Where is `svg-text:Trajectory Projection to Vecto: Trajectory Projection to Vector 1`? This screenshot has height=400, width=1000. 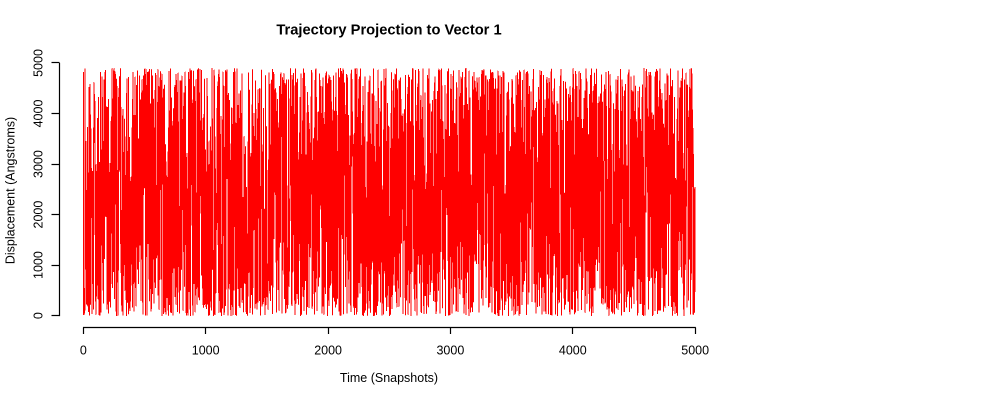 svg-text:Trajectory Projection to Vecto: Trajectory Projection to Vector 1 is located at coordinates (388, 30).